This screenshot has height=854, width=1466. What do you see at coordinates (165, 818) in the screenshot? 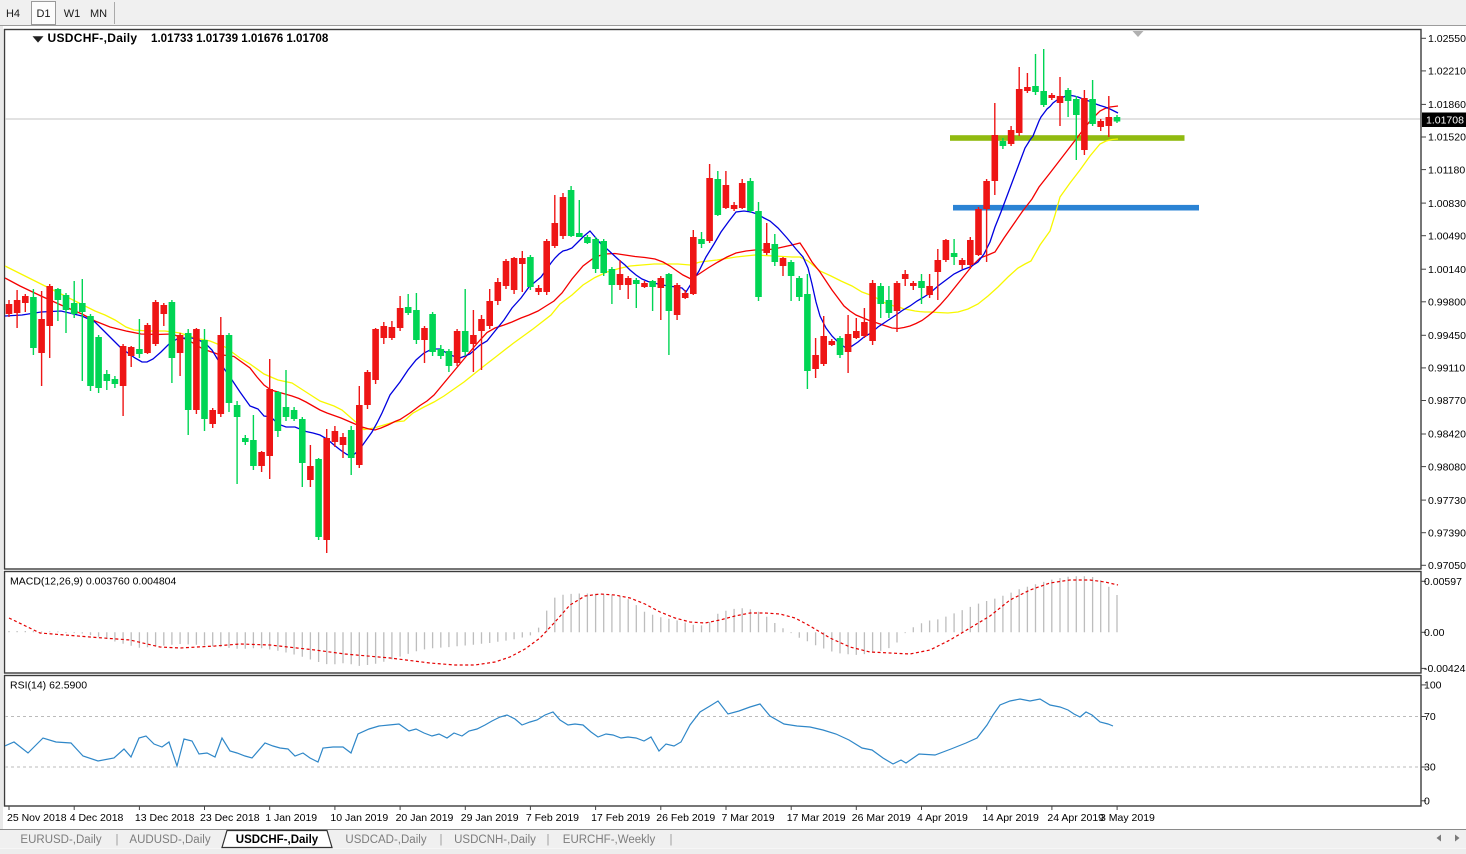
I see `svg-text: 13 Dec 2018` at bounding box center [165, 818].